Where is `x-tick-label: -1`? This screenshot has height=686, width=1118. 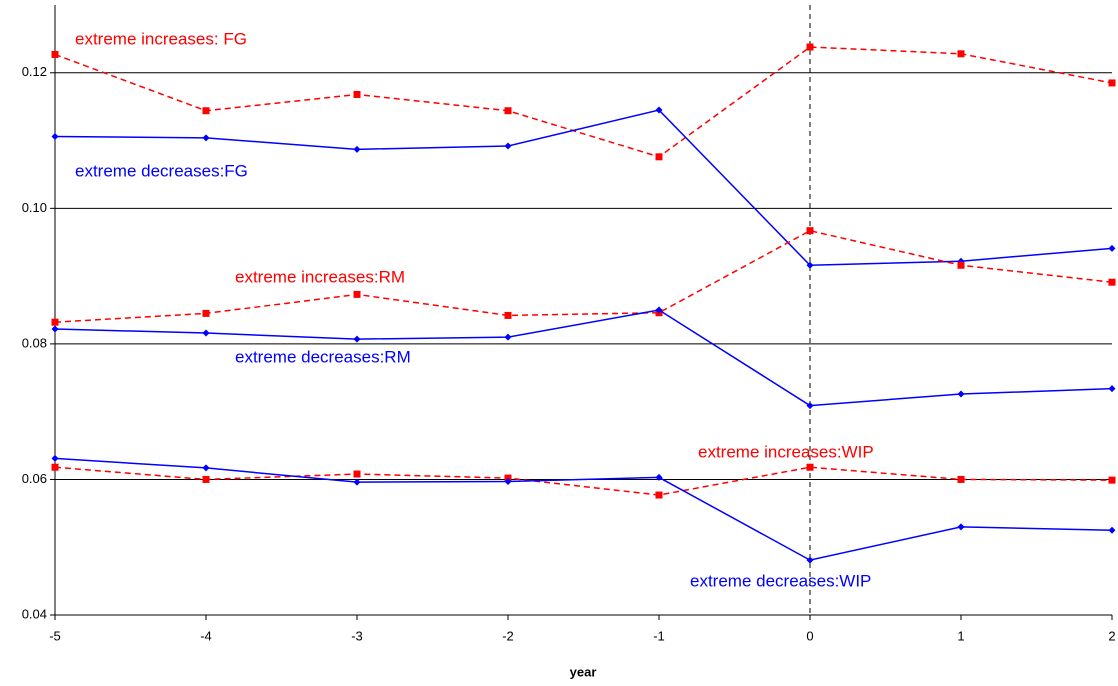
x-tick-label: -1 is located at coordinates (659, 635).